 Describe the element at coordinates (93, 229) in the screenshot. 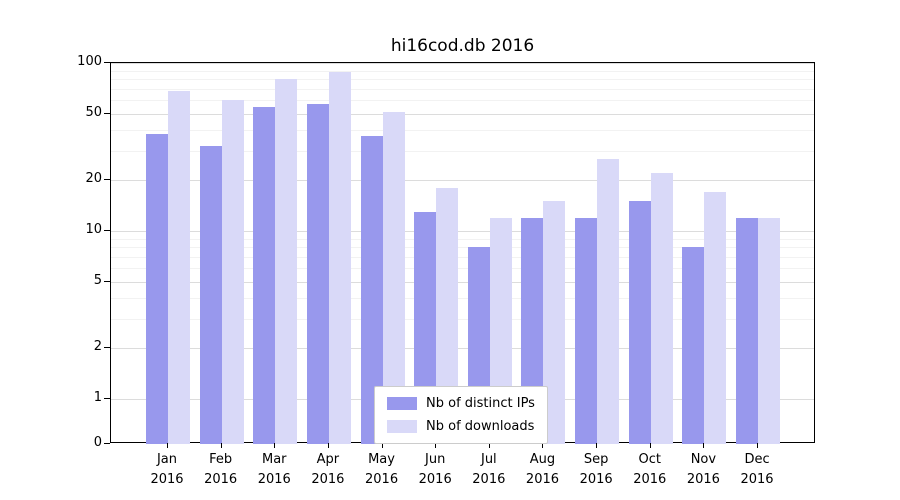

I see `y-tick-label: 10` at that location.